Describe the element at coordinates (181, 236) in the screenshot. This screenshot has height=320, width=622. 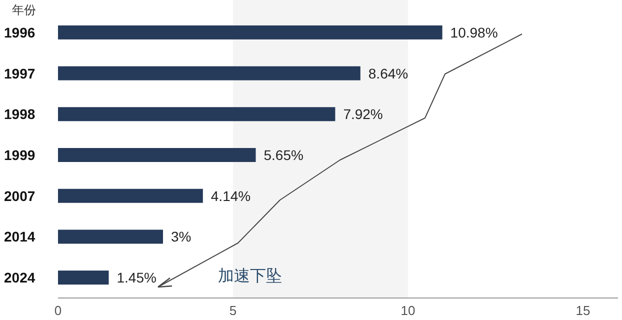
I see `data-label: 3%` at that location.